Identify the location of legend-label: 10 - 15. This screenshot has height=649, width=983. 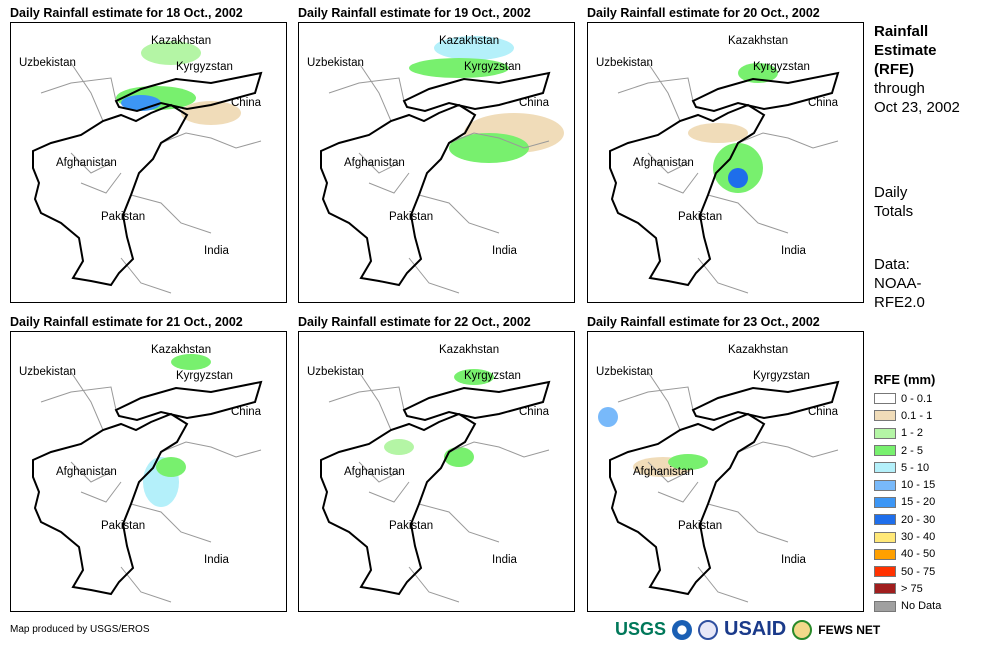
(918, 485).